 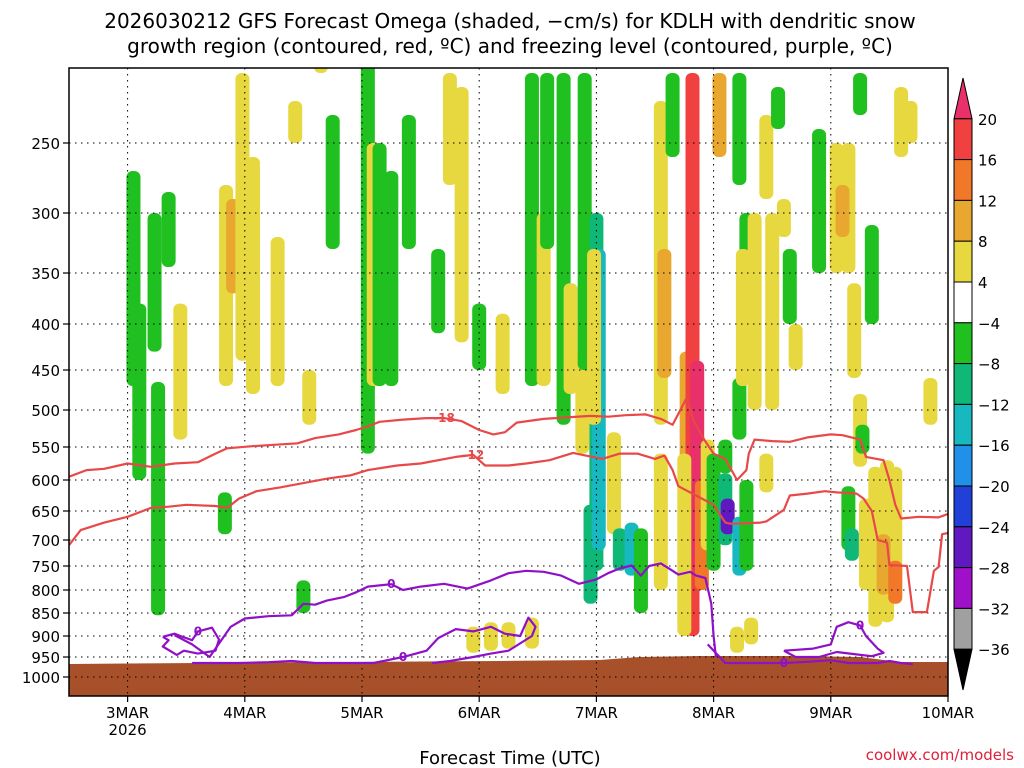 I want to click on y-tick-label: 400, so click(x=45, y=325).